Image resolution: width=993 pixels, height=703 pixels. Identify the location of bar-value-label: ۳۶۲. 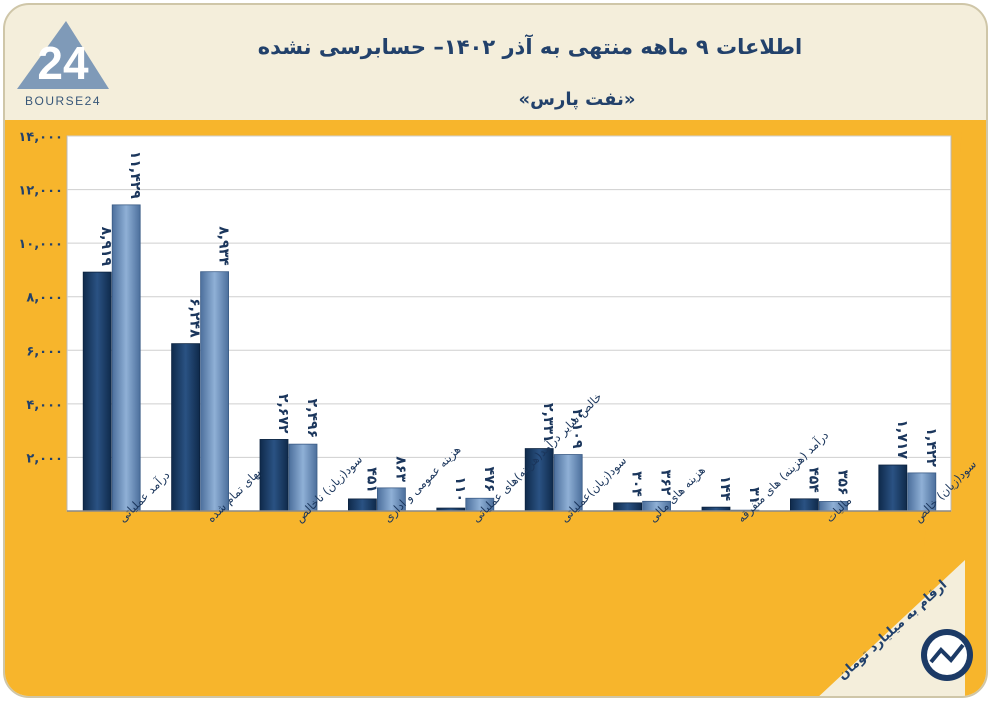
(666, 483).